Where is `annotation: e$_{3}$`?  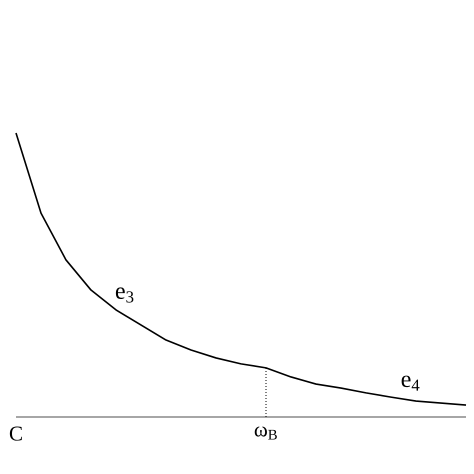
annotation: e$_{3}$ is located at coordinates (125, 295).